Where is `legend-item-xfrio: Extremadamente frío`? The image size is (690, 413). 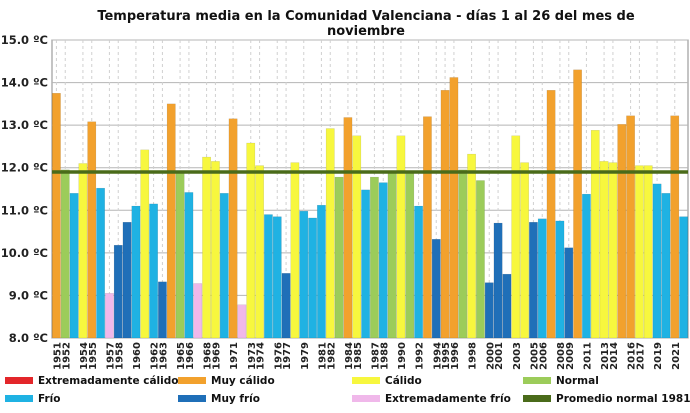 legend-item-xfrio: Extremadamente frío is located at coordinates (431, 399).